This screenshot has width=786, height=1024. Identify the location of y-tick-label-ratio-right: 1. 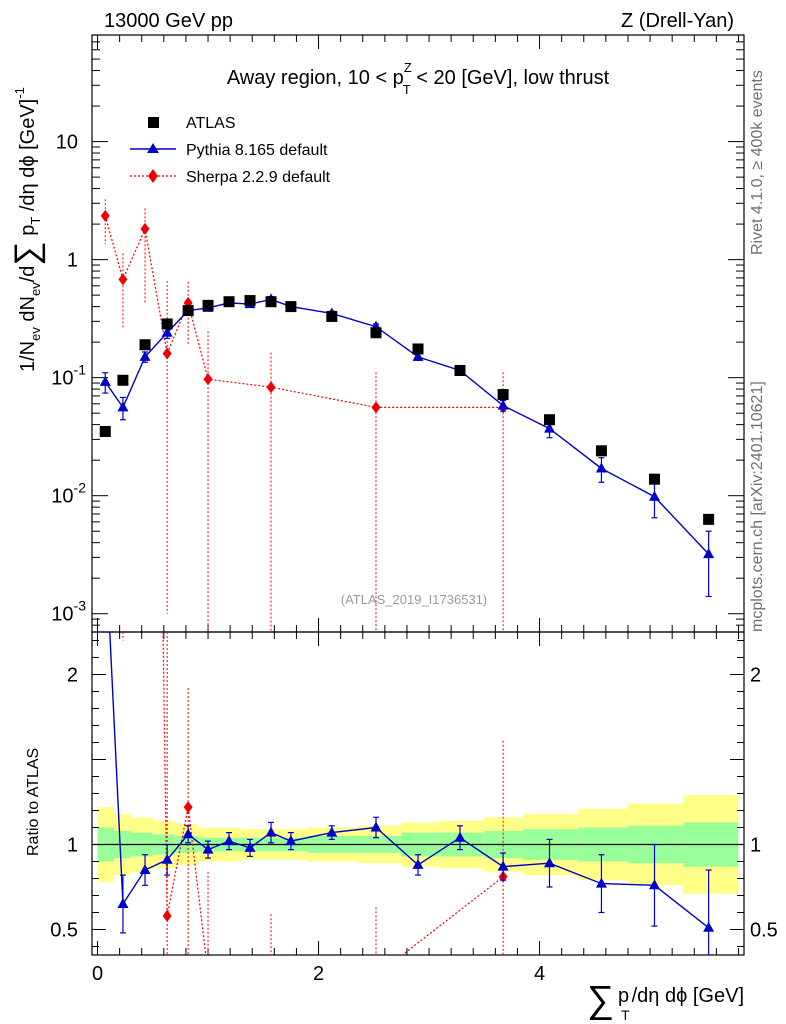
(755, 846).